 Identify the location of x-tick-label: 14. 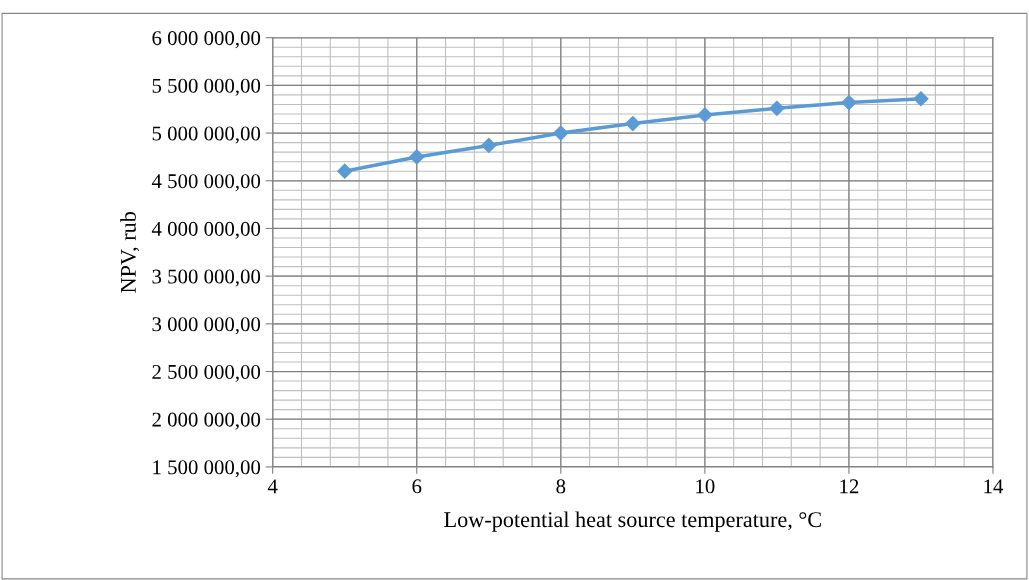
(994, 486).